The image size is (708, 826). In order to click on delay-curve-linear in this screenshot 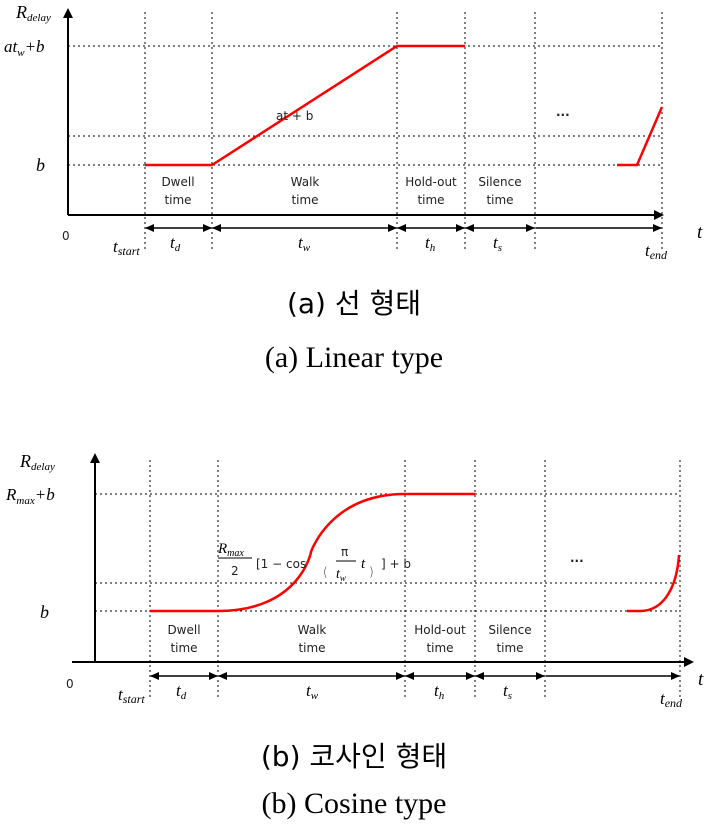, I will do `click(305, 105)`.